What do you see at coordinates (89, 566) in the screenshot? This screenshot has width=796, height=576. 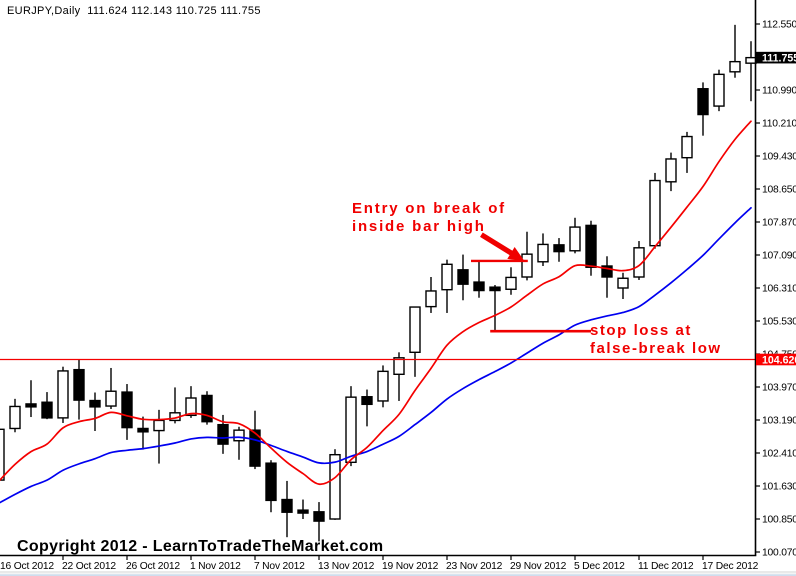 I see `date-tick-label: 22 Oct 2012` at bounding box center [89, 566].